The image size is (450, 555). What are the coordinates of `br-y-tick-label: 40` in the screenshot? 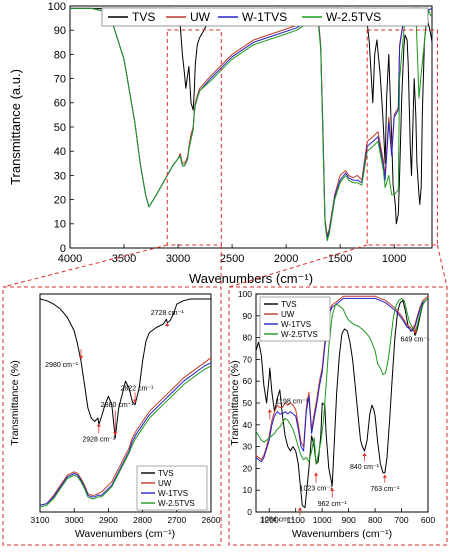 It's located at (248, 425).